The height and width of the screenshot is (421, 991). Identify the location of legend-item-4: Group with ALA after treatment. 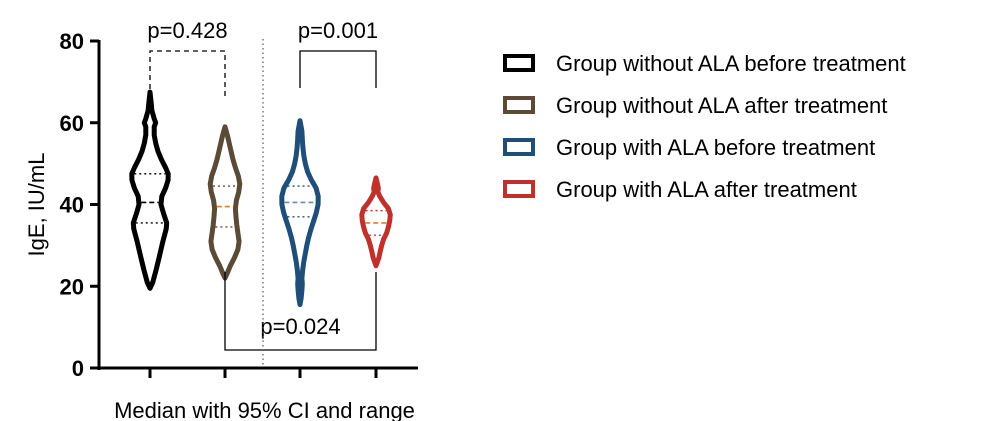
(680, 189).